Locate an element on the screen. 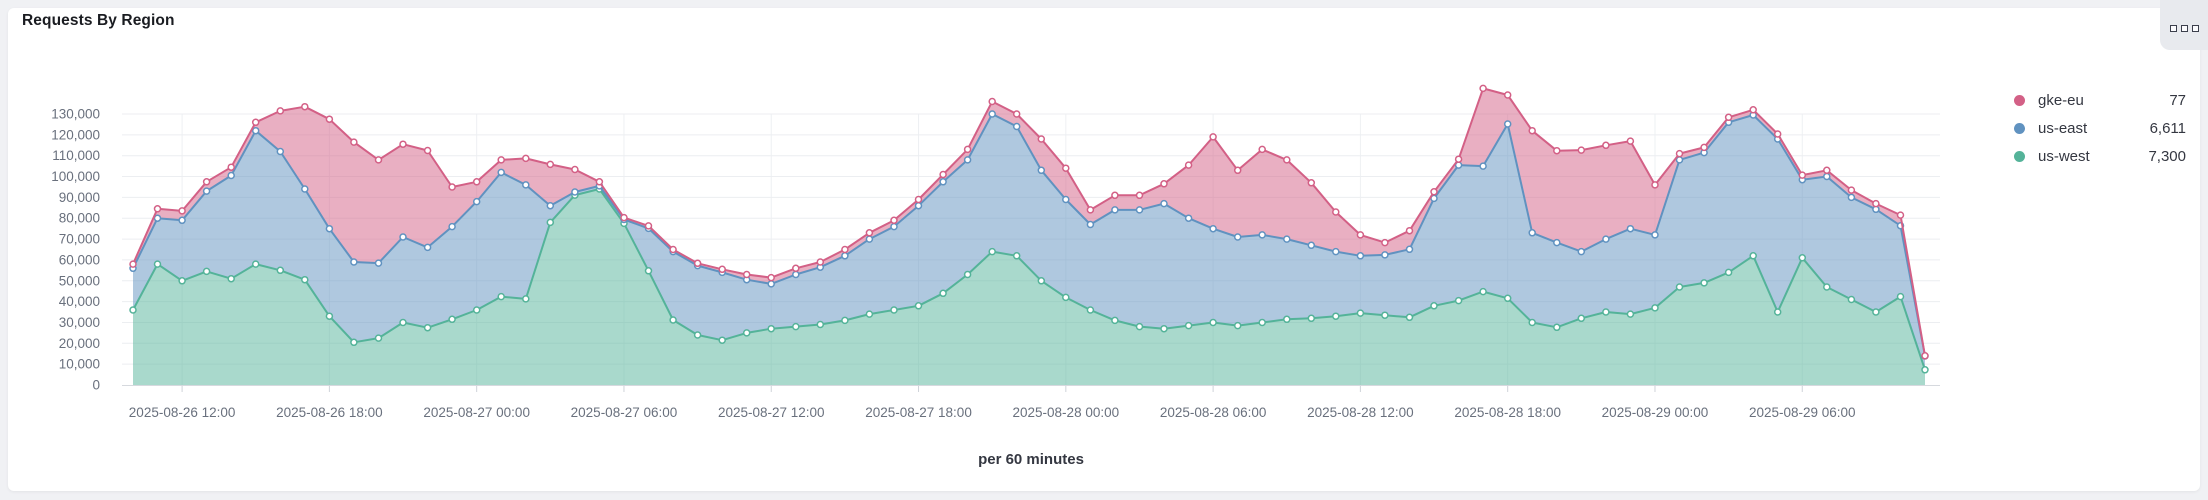  legend-item-us-west: us-west 7,300 is located at coordinates (2100, 156).